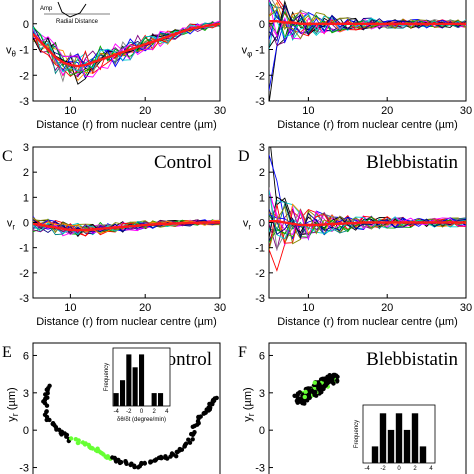 The image size is (474, 474). Describe the element at coordinates (412, 359) in the screenshot. I see `condition-label: Blebbistatin` at that location.